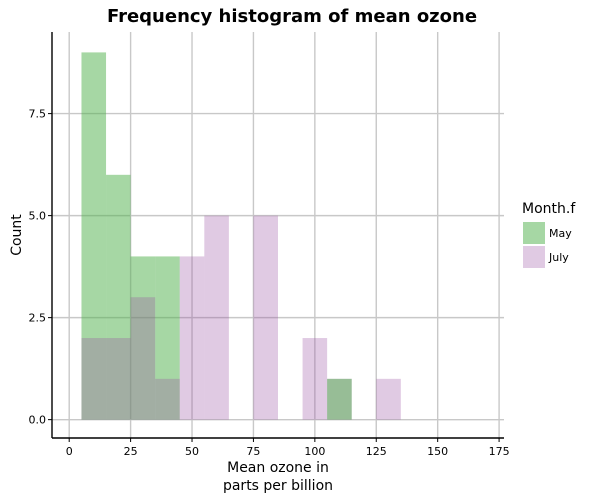 This screenshot has width=600, height=500. I want to click on legend-label-may: May, so click(560, 233).